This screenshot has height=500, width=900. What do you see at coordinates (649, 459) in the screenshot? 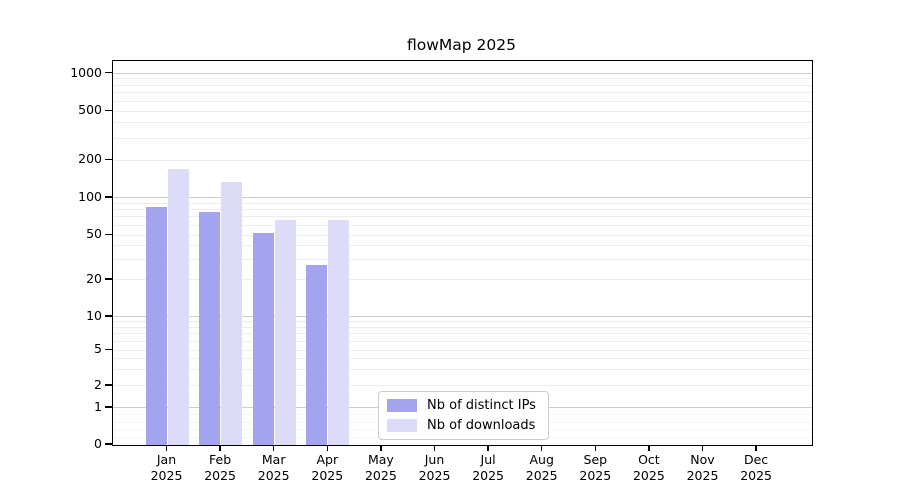
I see `x-tick-month: Oct` at bounding box center [649, 459].